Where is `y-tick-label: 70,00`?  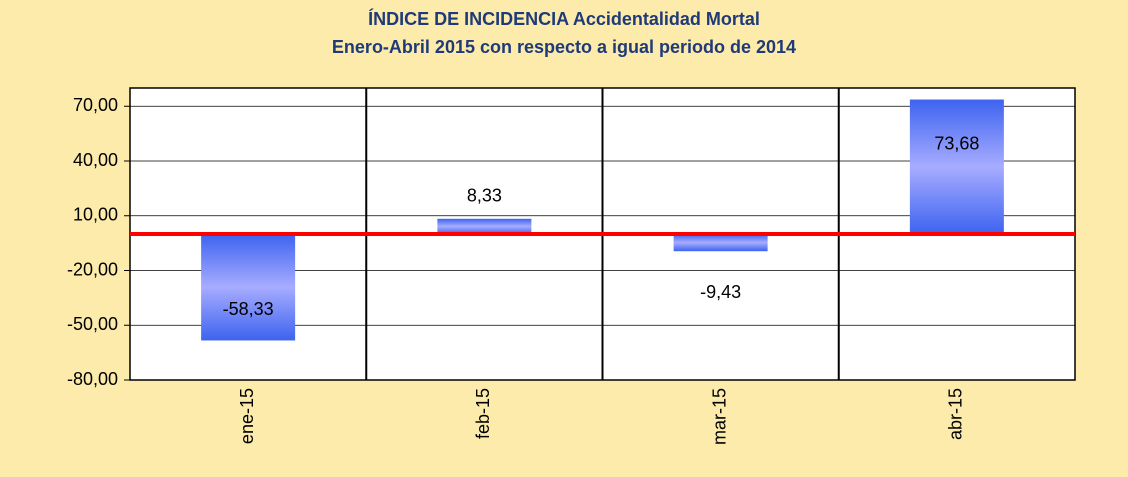
y-tick-label: 70,00 is located at coordinates (95, 105).